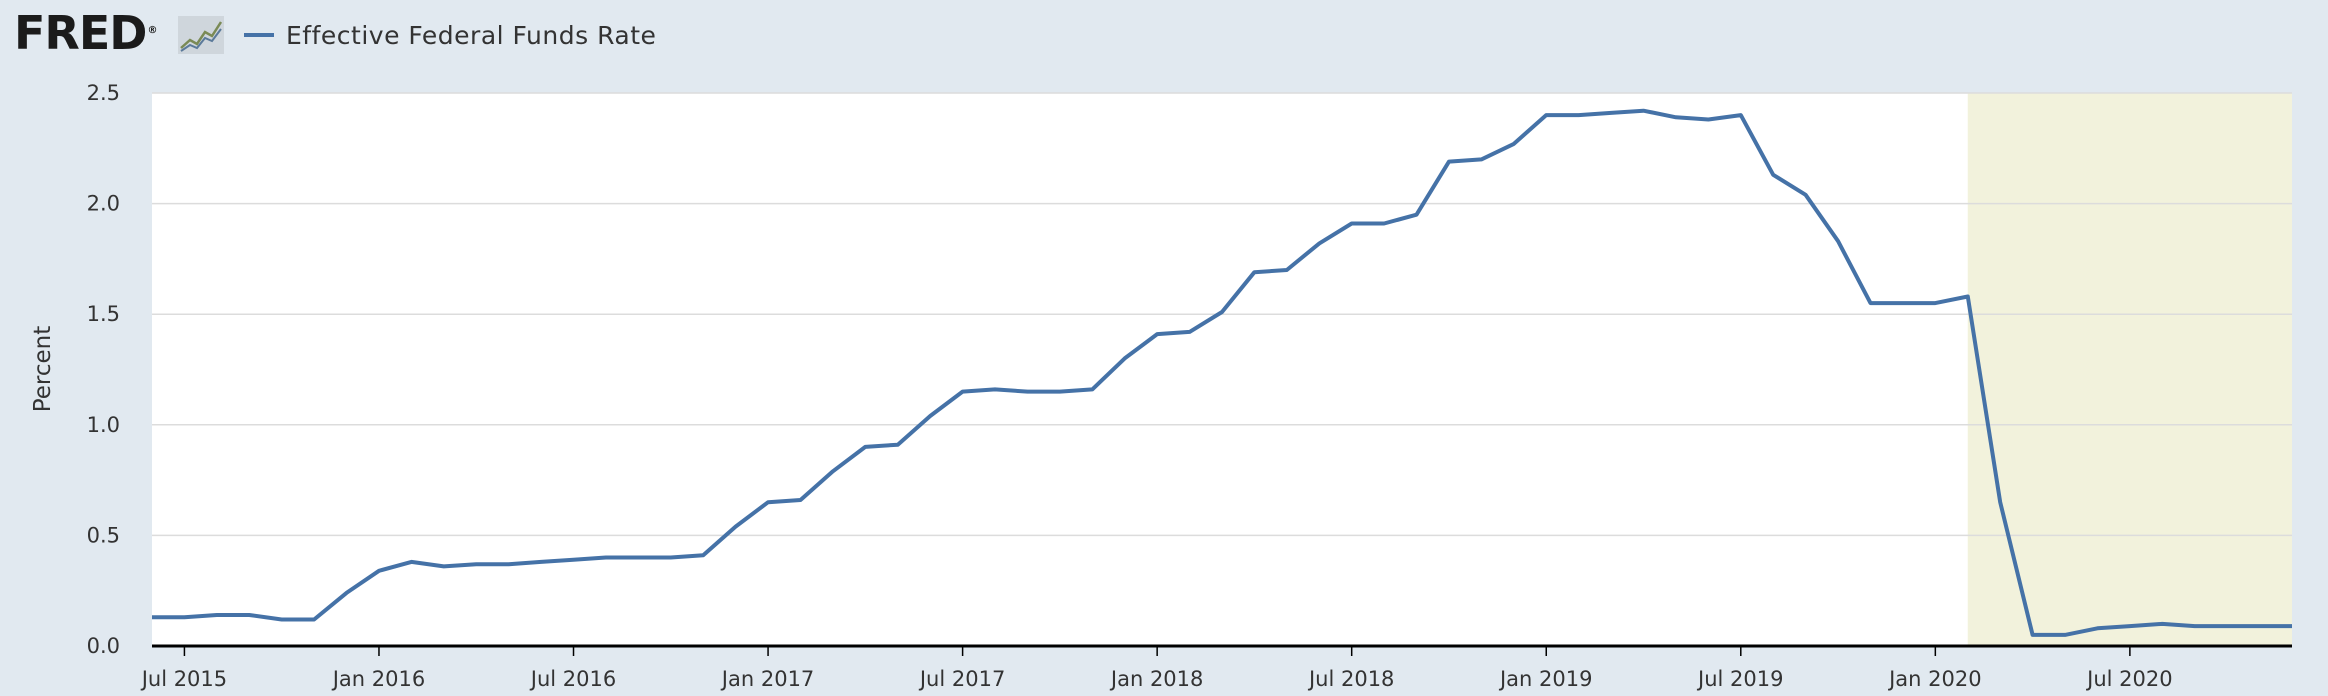  What do you see at coordinates (961, 679) in the screenshot?
I see `x-tick-label: Jul 2017` at bounding box center [961, 679].